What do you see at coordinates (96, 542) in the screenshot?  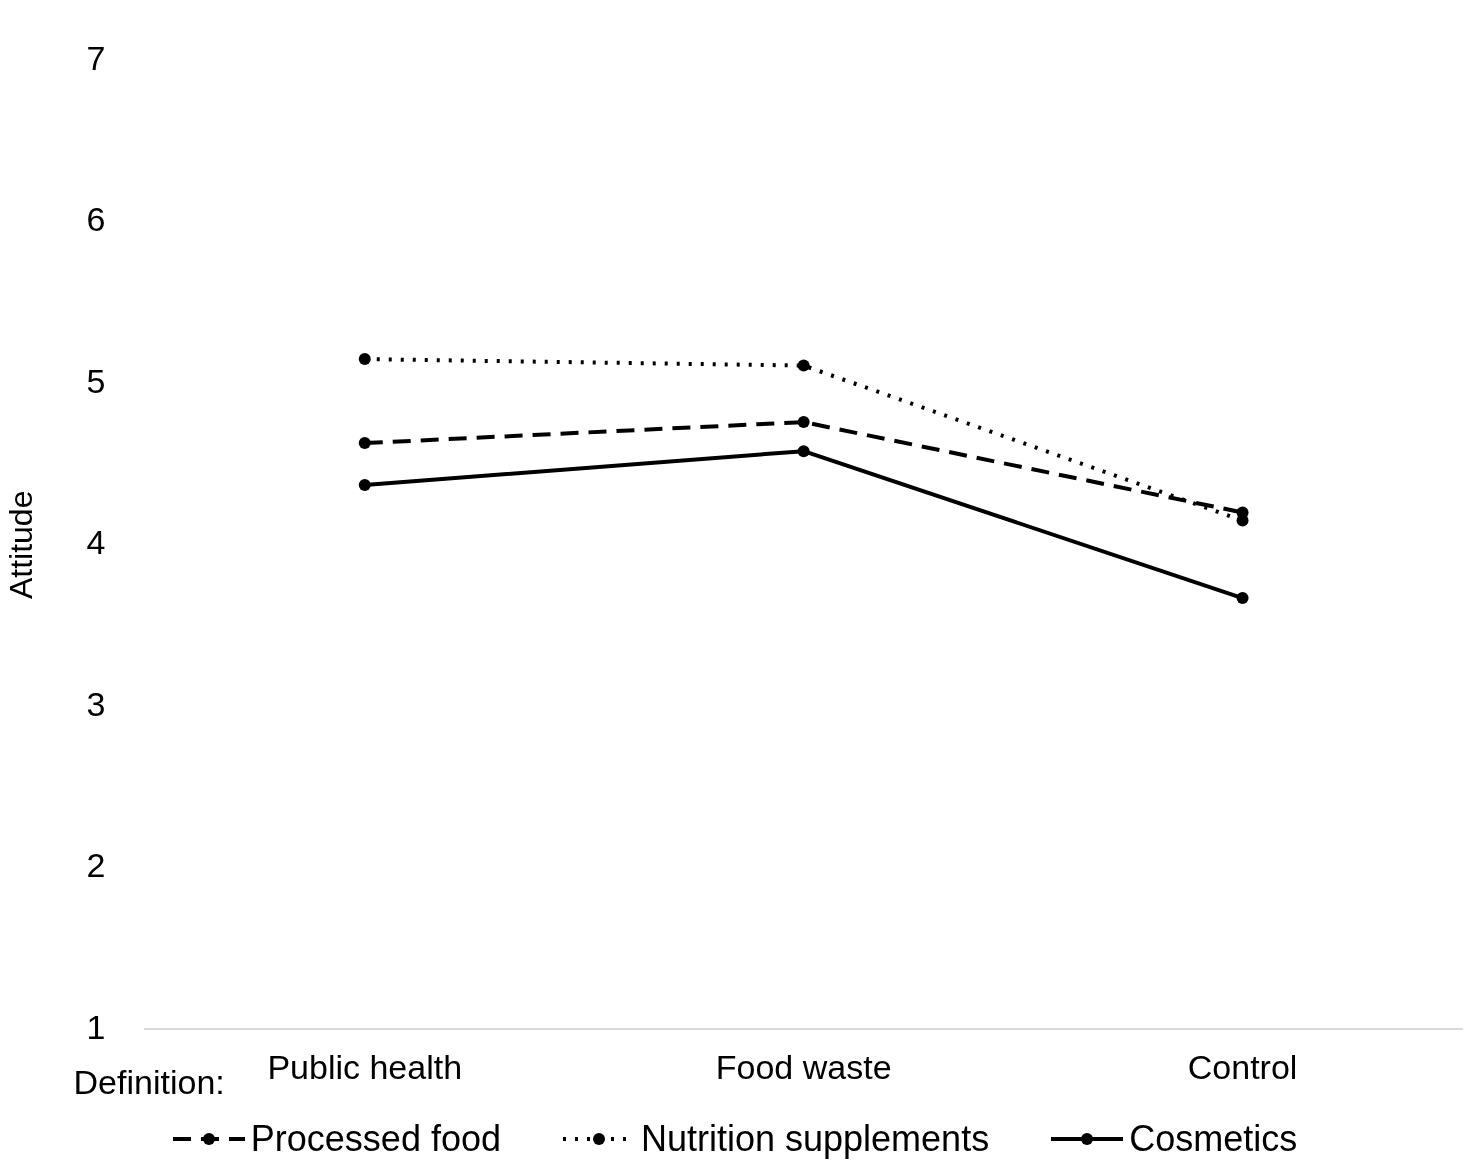 I see `y-tick-label: 4` at bounding box center [96, 542].